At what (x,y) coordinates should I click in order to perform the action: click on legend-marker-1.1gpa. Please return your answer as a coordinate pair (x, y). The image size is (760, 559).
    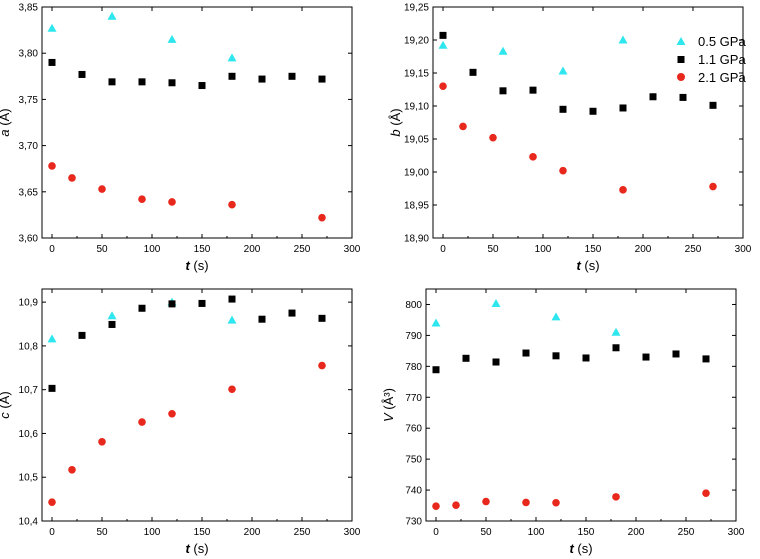
    Looking at the image, I should click on (681, 59).